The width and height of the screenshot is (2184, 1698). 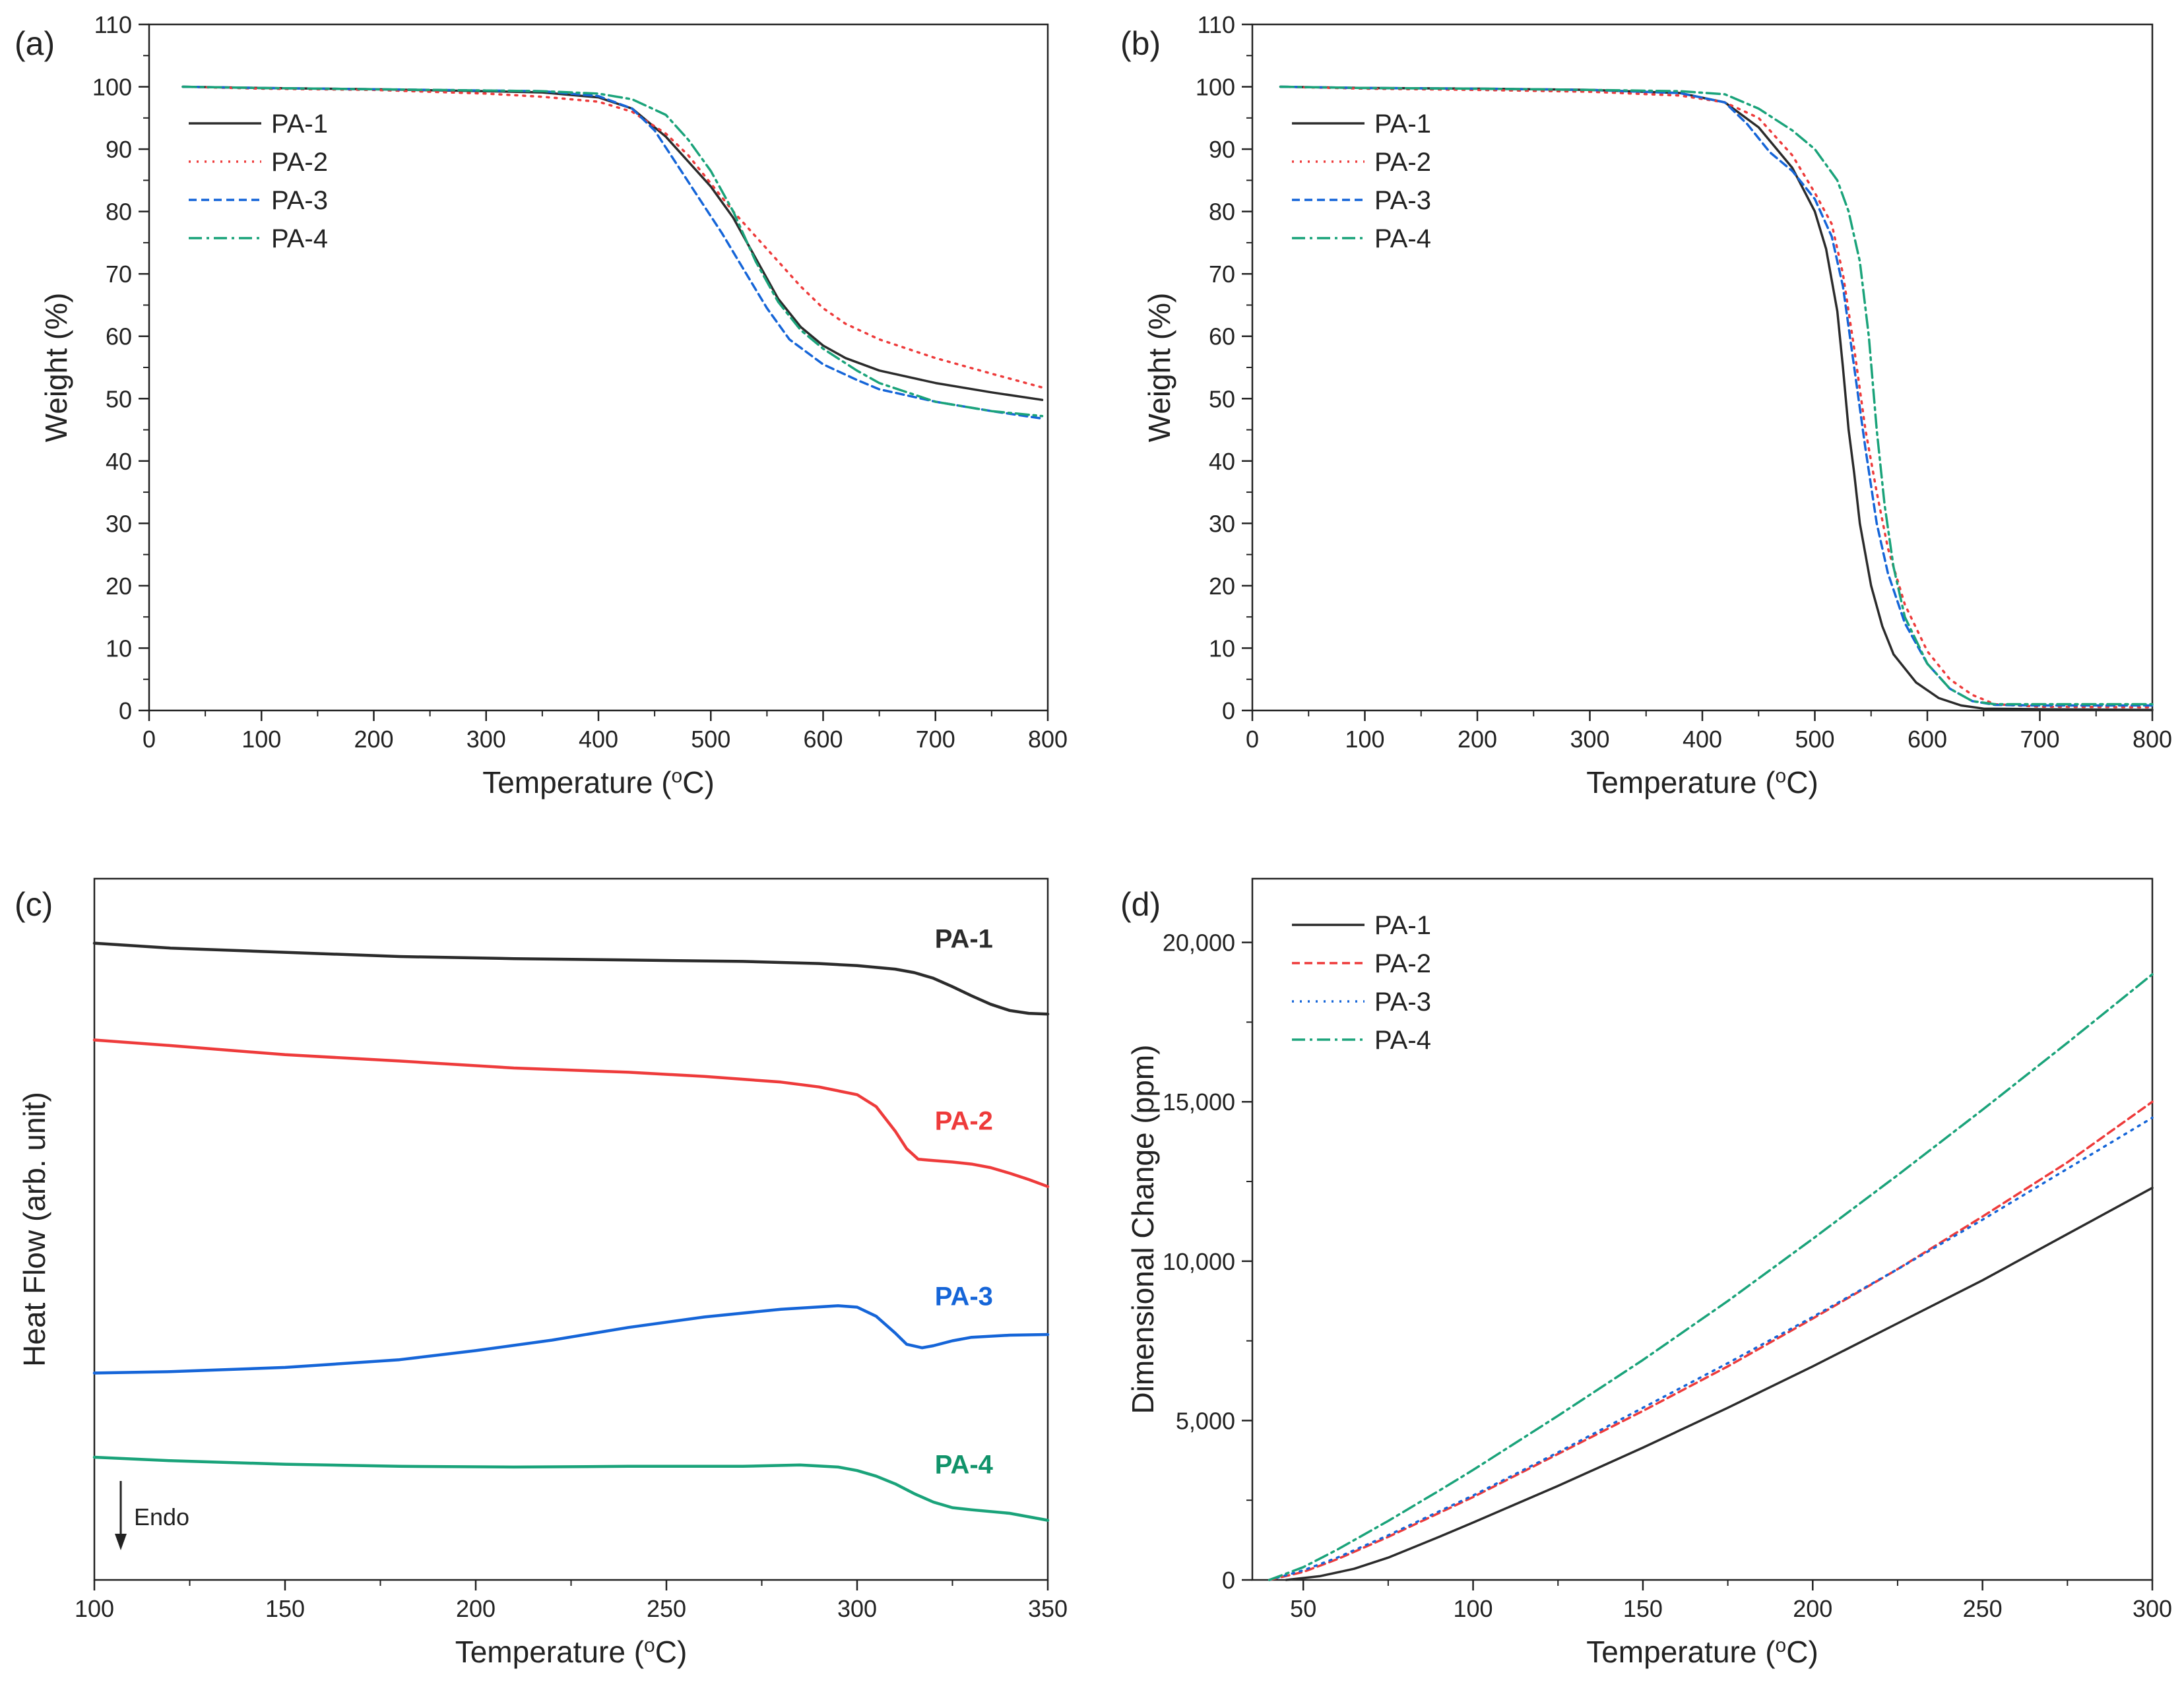 What do you see at coordinates (1402, 200) in the screenshot?
I see `panel-b-legend-label-pa-3: PA-3` at bounding box center [1402, 200].